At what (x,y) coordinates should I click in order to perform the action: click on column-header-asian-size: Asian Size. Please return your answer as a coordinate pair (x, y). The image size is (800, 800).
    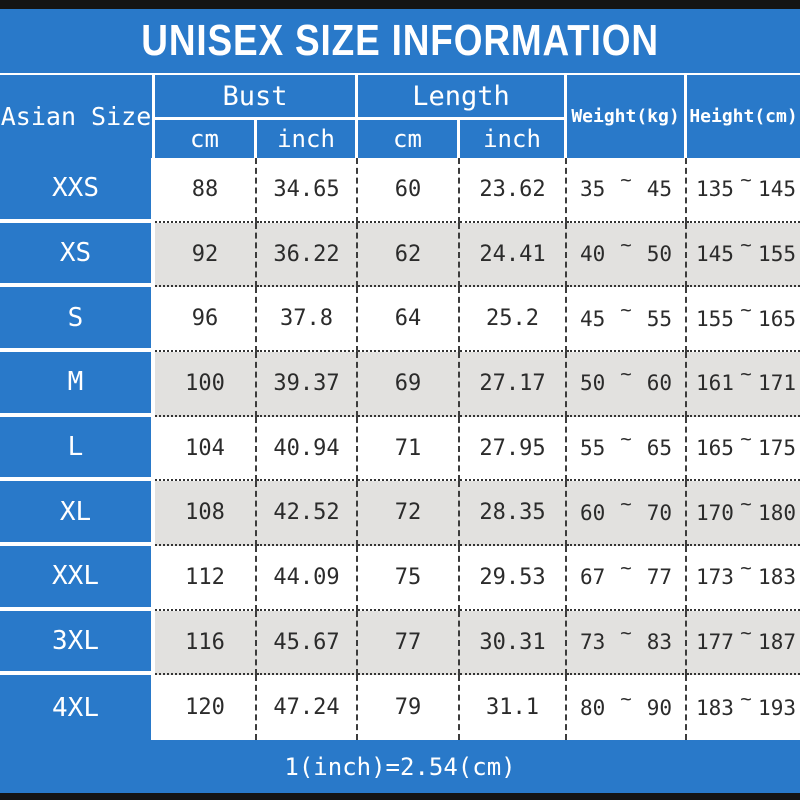
    Looking at the image, I should click on (77, 116).